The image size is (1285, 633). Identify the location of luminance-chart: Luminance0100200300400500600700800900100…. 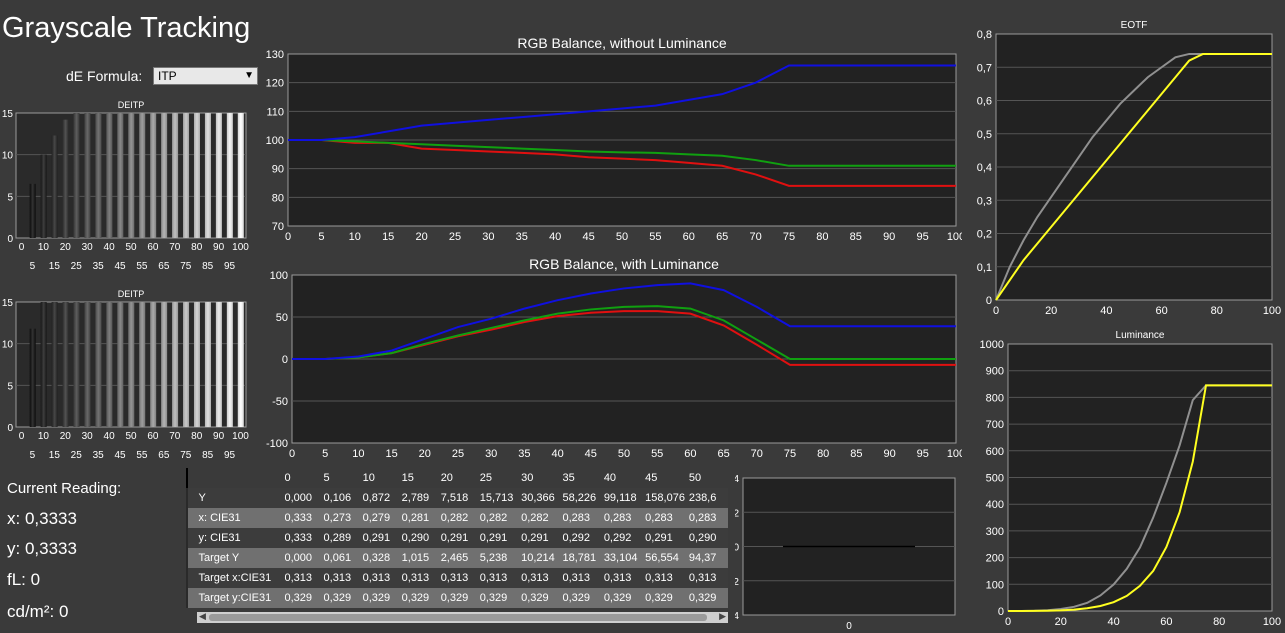
(1131, 479).